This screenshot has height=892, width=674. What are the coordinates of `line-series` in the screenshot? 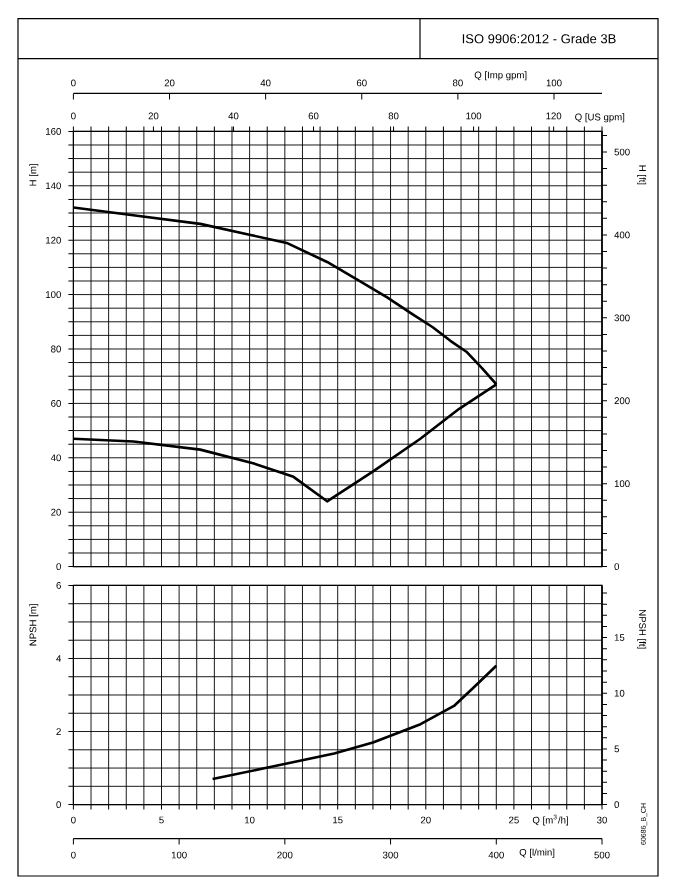 It's located at (354, 722).